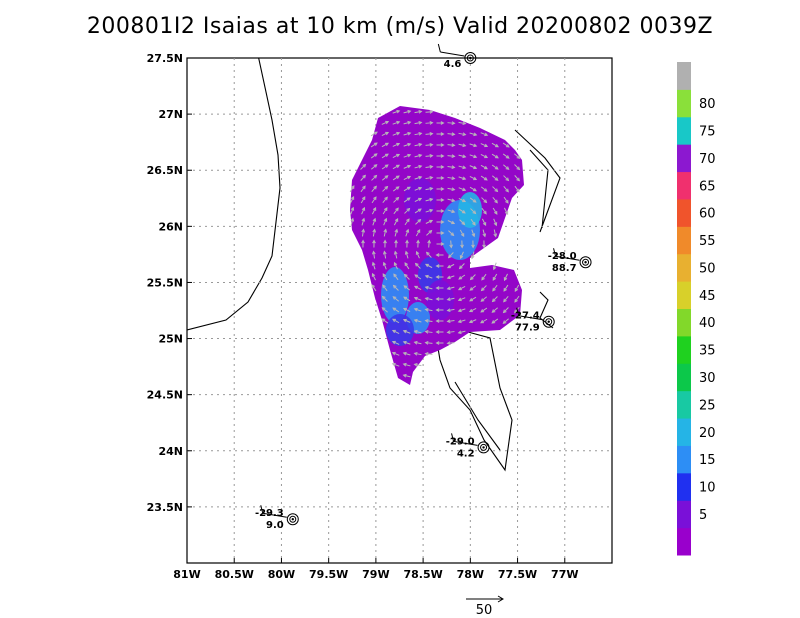 Image resolution: width=800 pixels, height=618 pixels. Describe the element at coordinates (564, 574) in the screenshot. I see `tick-label-lon: 77W` at that location.